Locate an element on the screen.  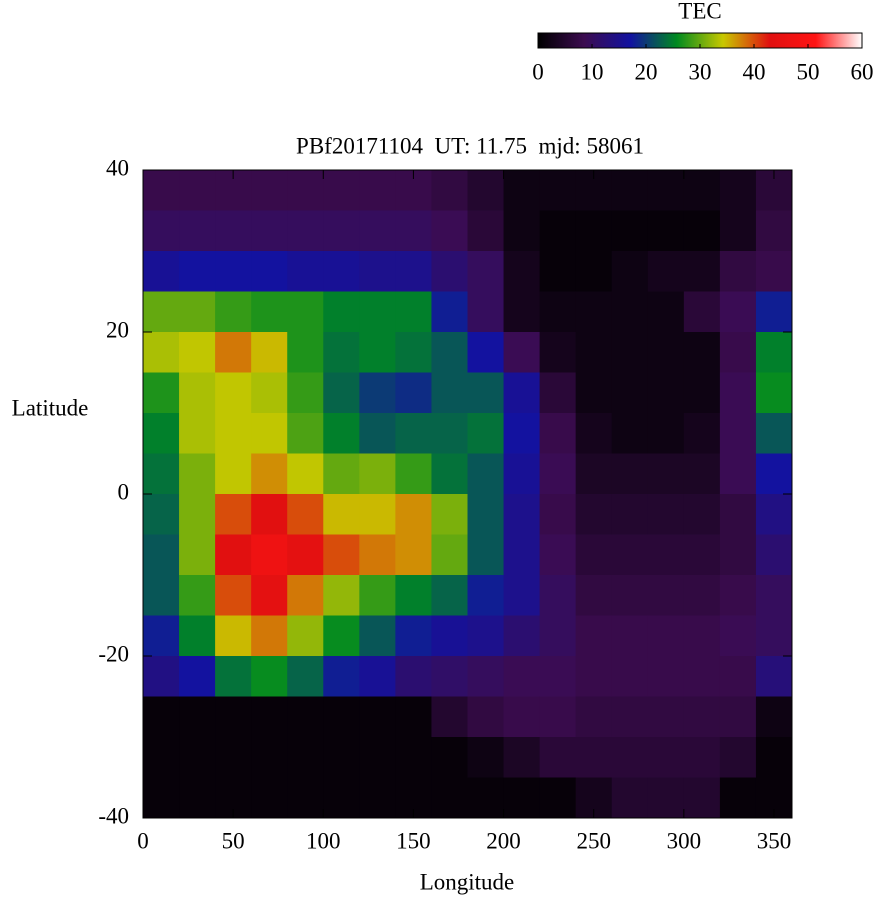
x-tick-label: 50 is located at coordinates (233, 840).